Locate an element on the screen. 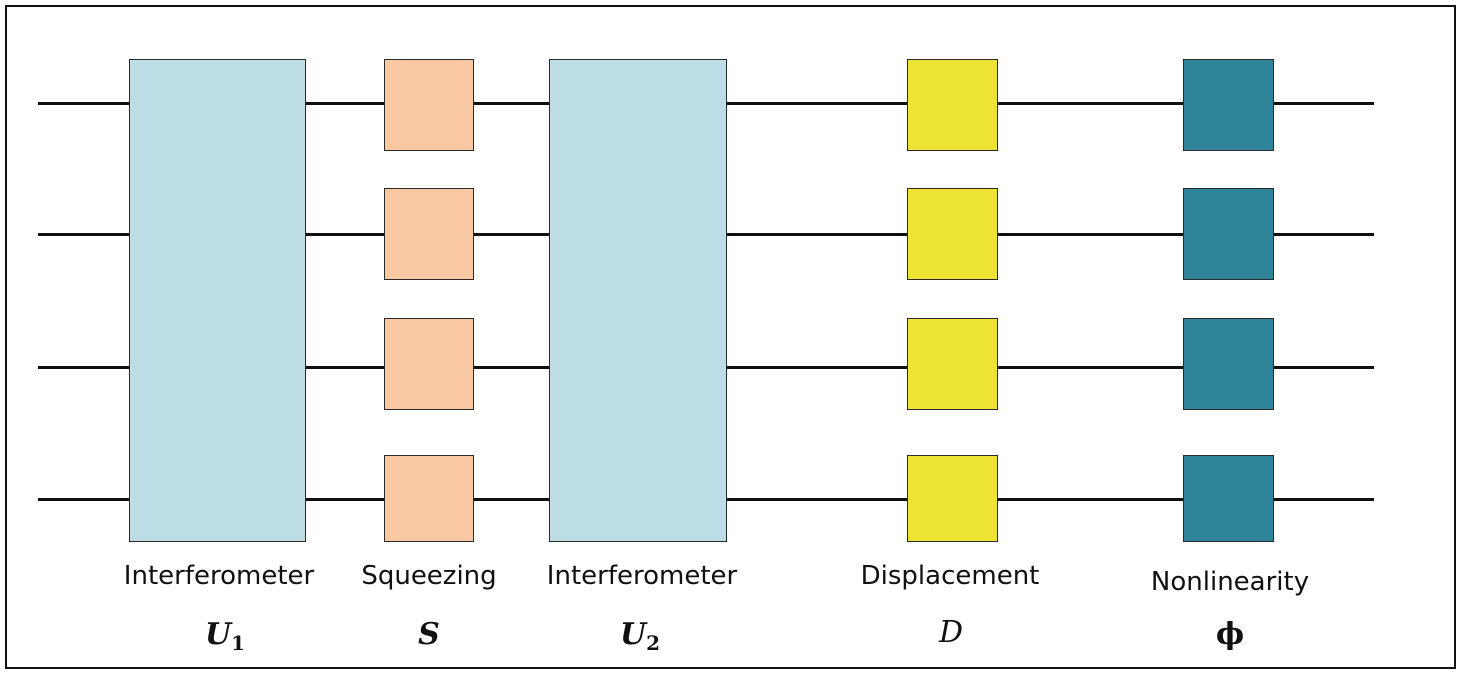 This screenshot has height=678, width=1467. interferometer-u2-symbol: U2 is located at coordinates (640, 636).